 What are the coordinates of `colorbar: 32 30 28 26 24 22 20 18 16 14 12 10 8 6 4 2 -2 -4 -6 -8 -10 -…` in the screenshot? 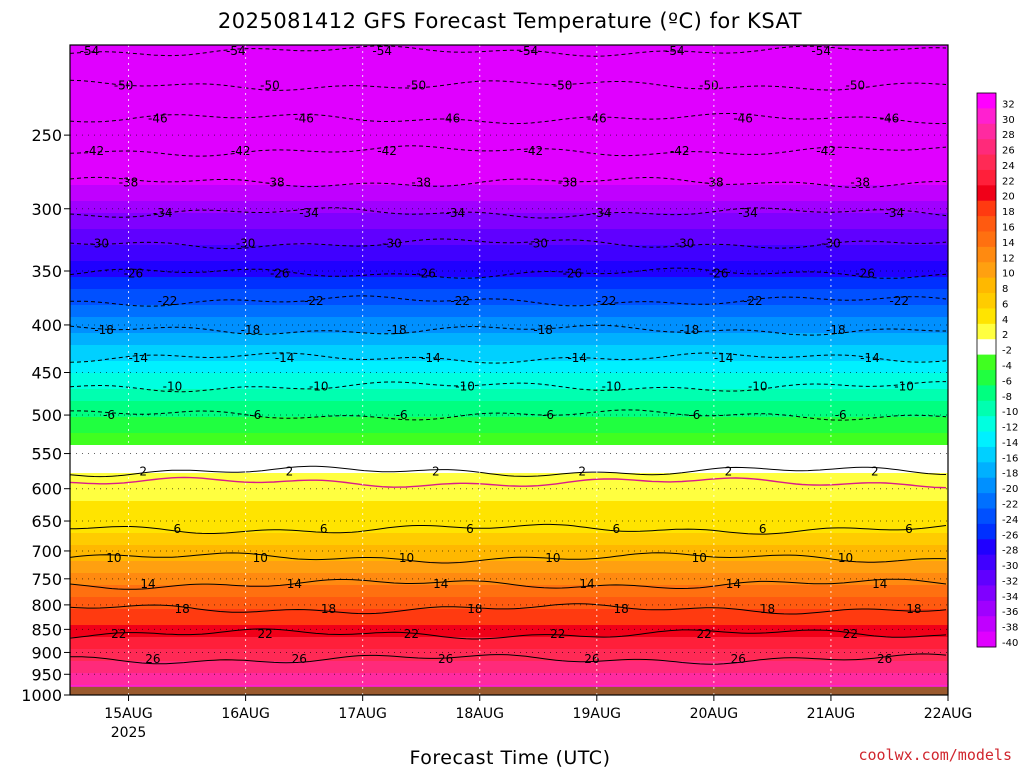 It's located at (997, 370).